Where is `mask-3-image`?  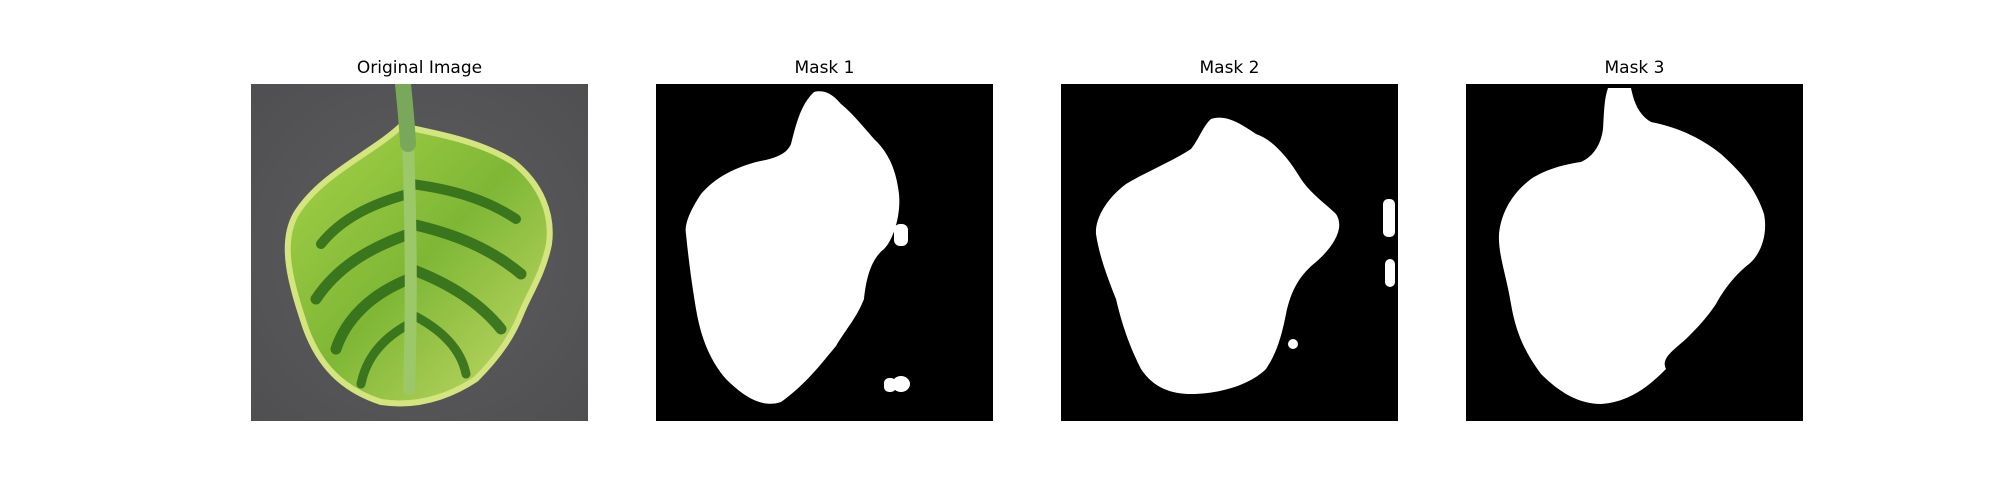 mask-3-image is located at coordinates (1634, 252).